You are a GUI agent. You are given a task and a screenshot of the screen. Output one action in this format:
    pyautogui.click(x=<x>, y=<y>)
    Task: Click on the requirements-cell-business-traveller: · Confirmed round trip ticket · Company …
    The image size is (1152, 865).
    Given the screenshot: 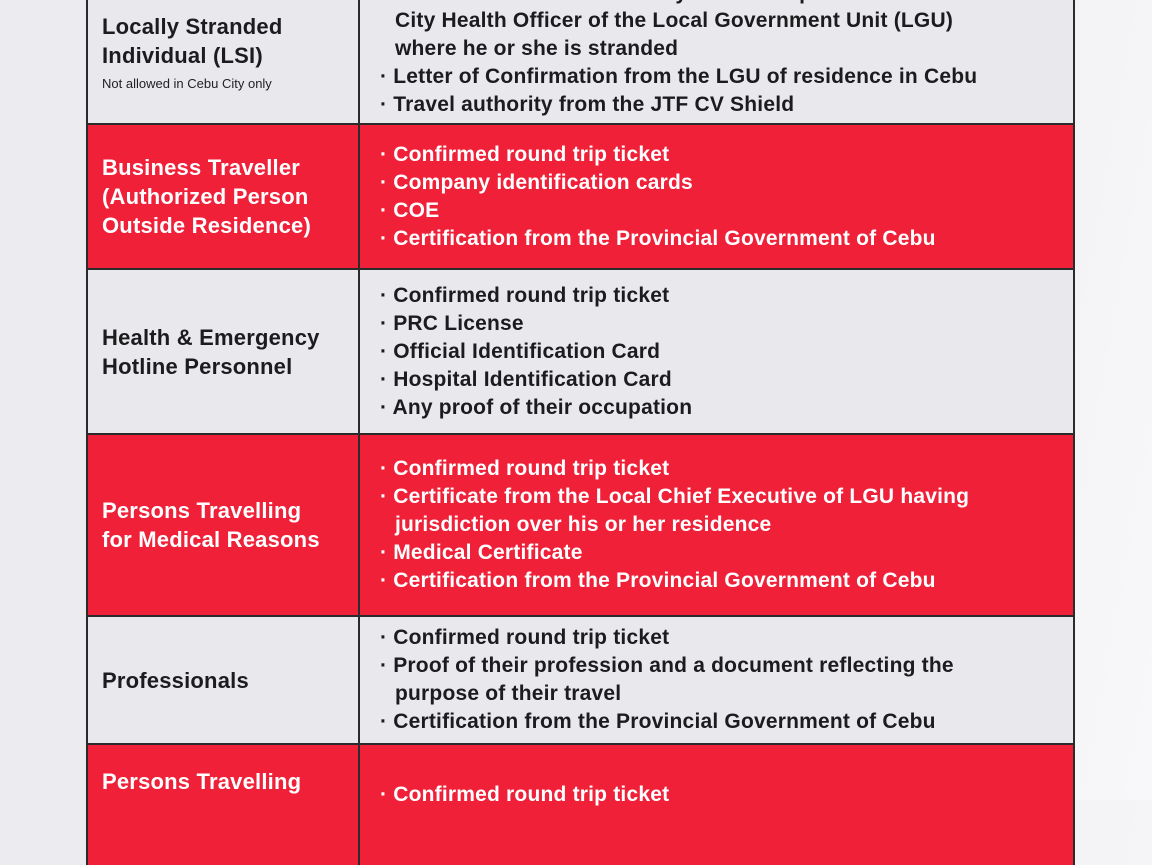 What is the action you would take?
    pyautogui.click(x=716, y=196)
    